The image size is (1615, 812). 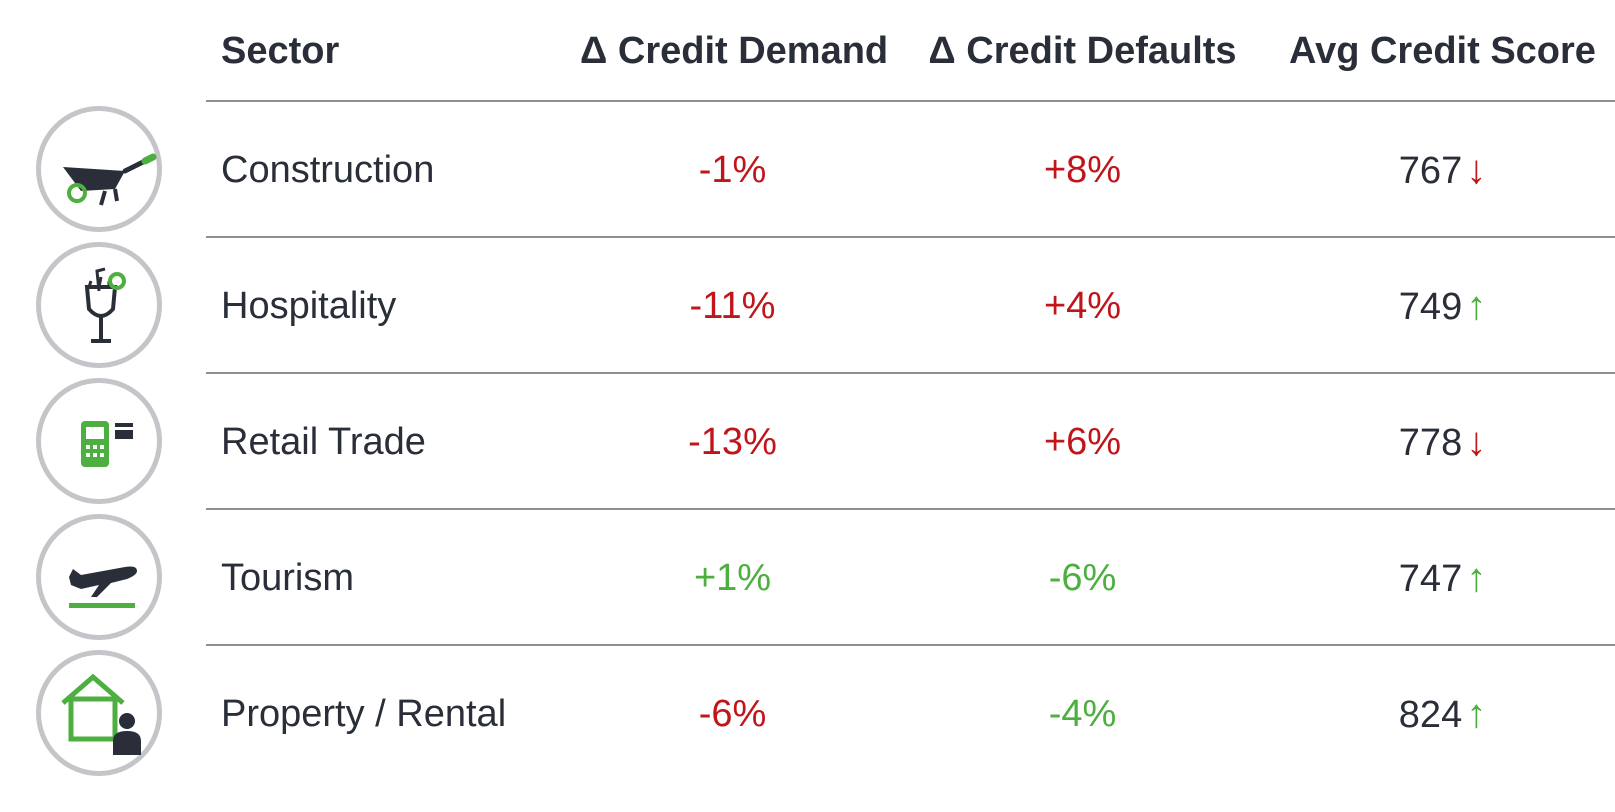 What do you see at coordinates (288, 578) in the screenshot?
I see `sector-name: Tourism` at bounding box center [288, 578].